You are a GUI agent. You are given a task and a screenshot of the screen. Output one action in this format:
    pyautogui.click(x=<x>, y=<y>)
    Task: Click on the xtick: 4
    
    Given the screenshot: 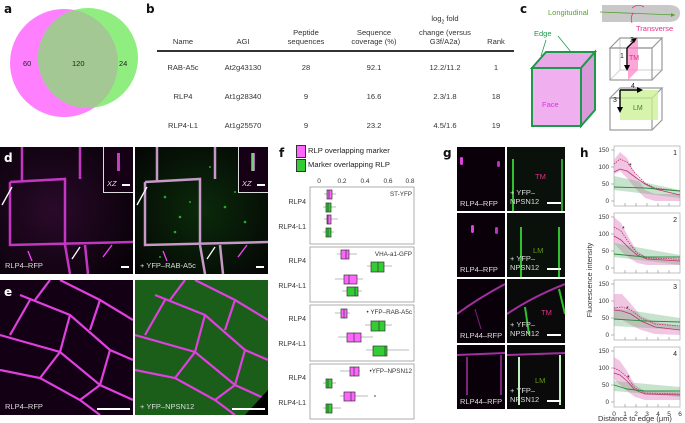 What is the action you would take?
    pyautogui.click(x=658, y=414)
    